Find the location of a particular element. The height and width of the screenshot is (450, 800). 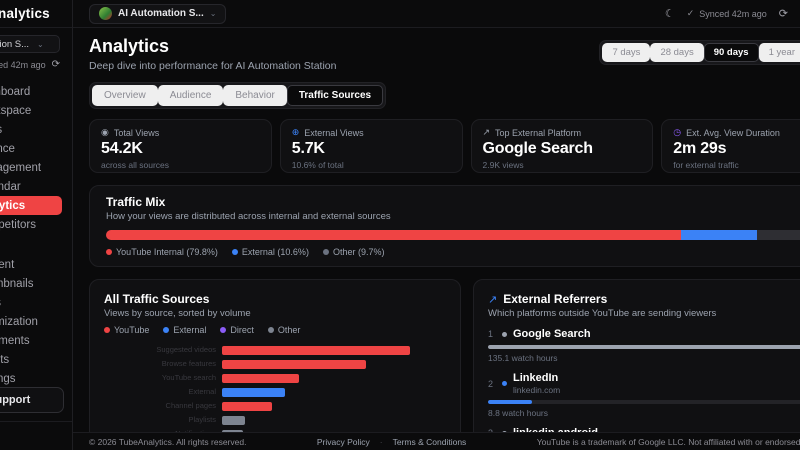

traffic-mix-title: Traffic Mix is located at coordinates (136, 202).